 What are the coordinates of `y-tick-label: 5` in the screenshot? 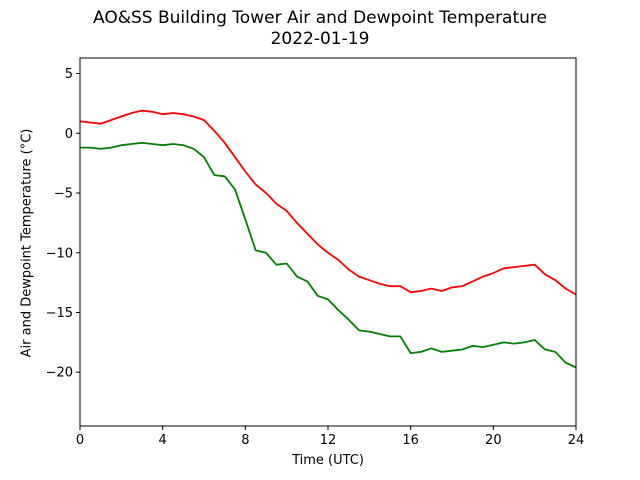 It's located at (69, 74).